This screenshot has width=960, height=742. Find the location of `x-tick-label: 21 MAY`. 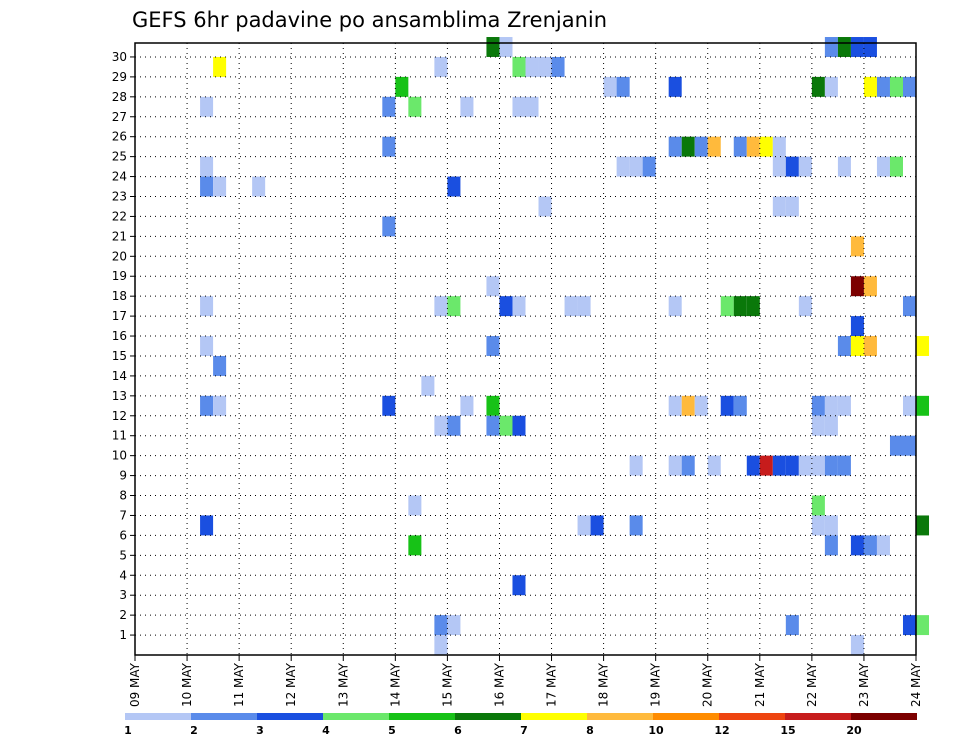

x-tick-label: 21 MAY is located at coordinates (760, 684).